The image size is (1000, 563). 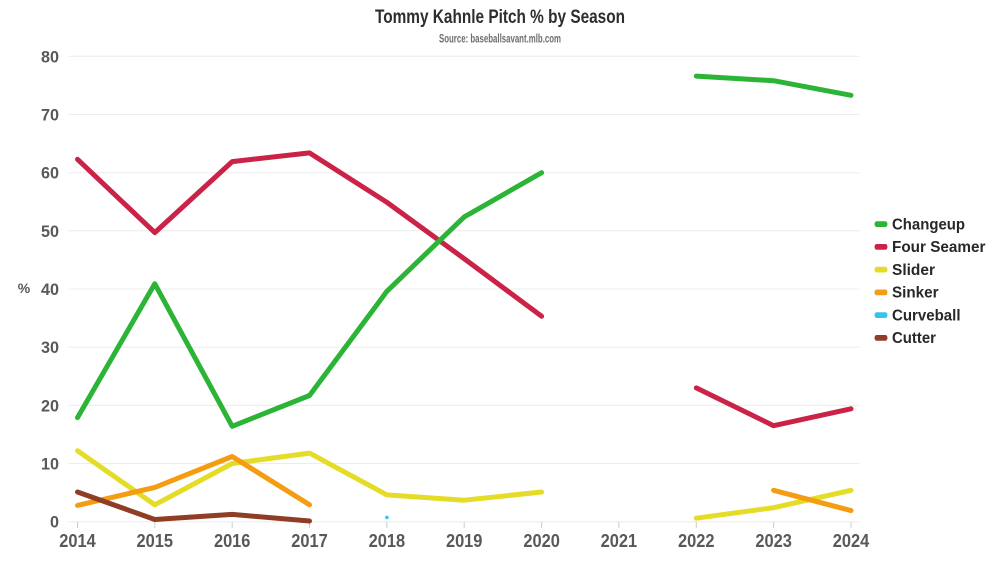 What do you see at coordinates (50, 464) in the screenshot?
I see `svg-text: 10` at bounding box center [50, 464].